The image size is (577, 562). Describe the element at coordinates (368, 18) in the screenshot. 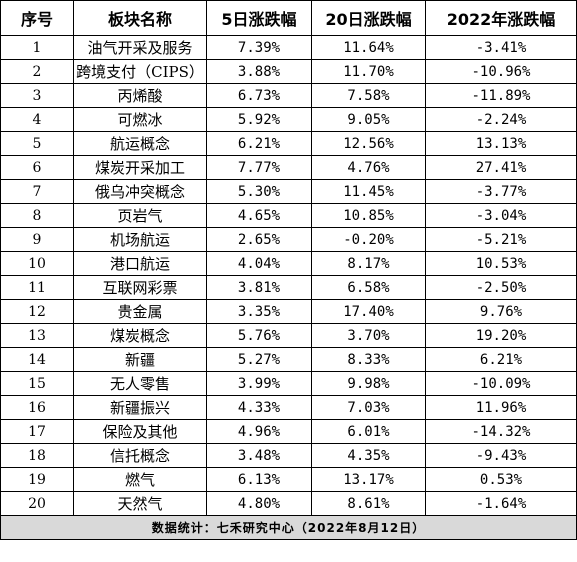

I see `header-20day-change: 20日涨跌幅` at that location.